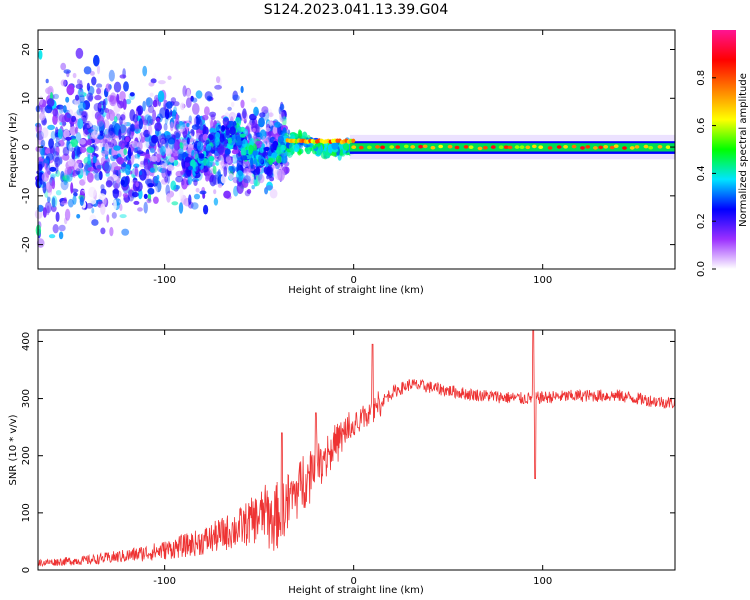 This screenshot has height=600, width=750. Describe the element at coordinates (356, 590) in the screenshot. I see `snr-xlabel: Height of straight line (km)` at that location.